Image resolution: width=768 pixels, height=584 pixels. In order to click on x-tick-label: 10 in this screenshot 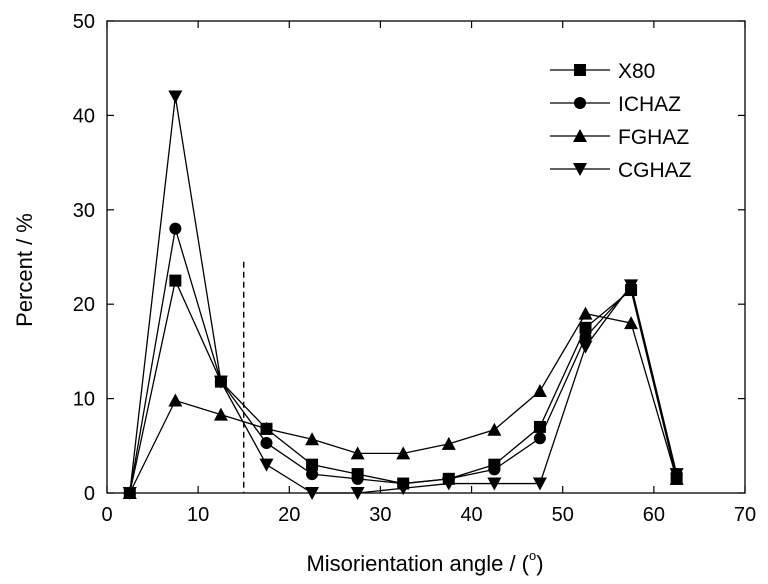, I will do `click(198, 515)`.